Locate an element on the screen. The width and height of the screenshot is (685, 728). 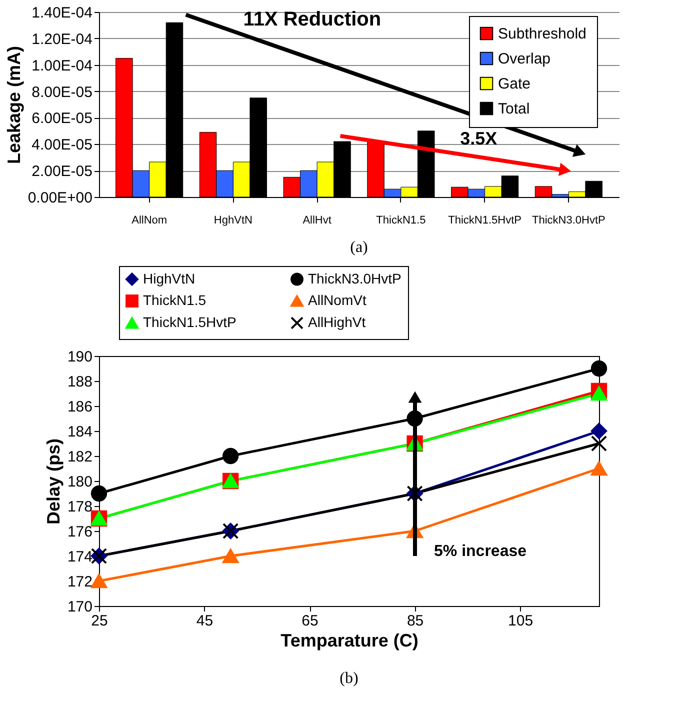
x-tick-label: 25 is located at coordinates (99, 621).